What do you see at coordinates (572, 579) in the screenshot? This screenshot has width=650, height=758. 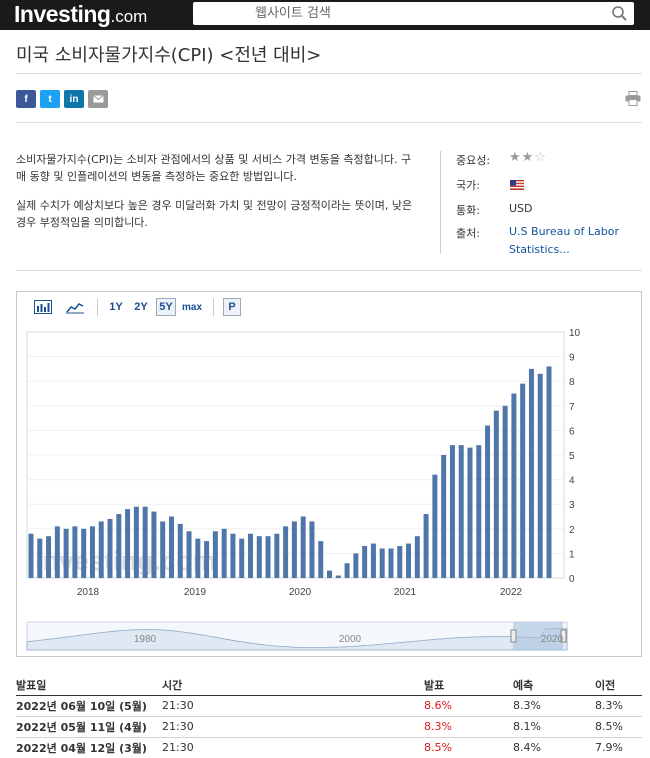 I see `y-tick-label: 0` at bounding box center [572, 579].